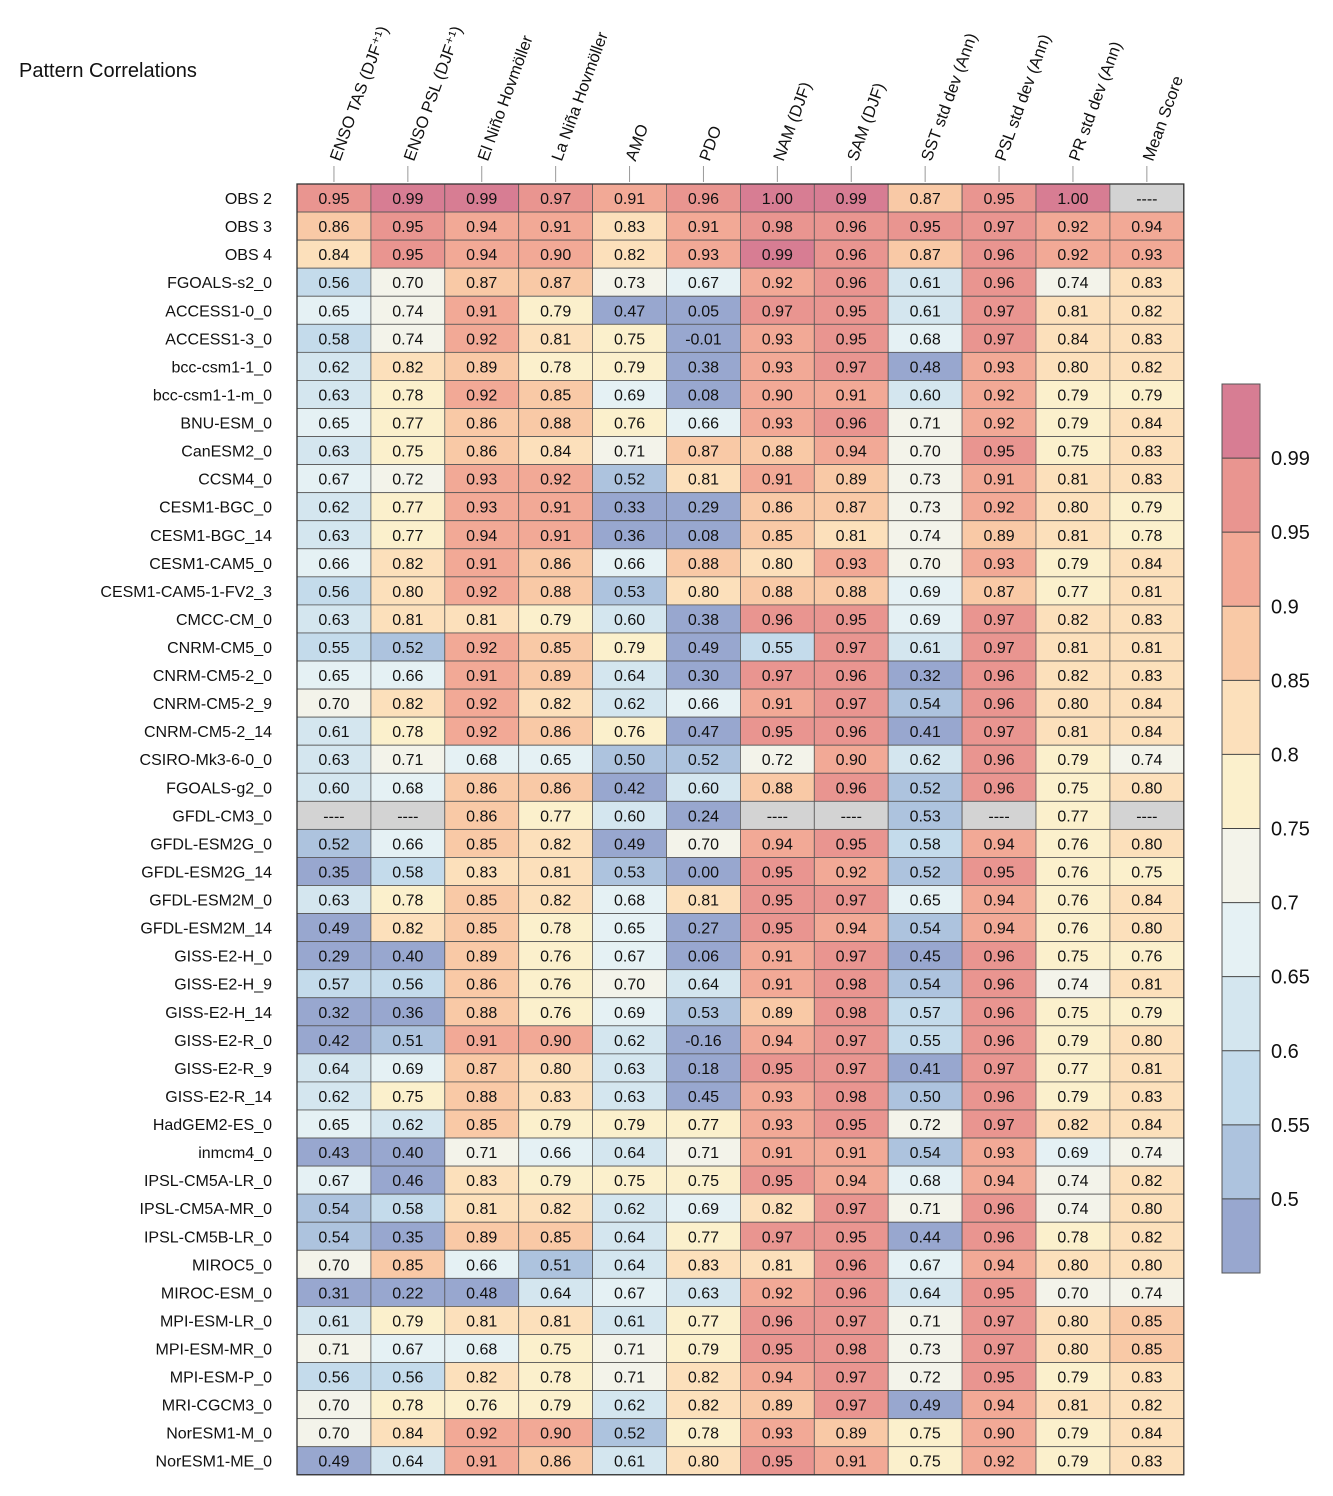  Describe the element at coordinates (703, 424) in the screenshot. I see `cell-value: 0.66` at that location.